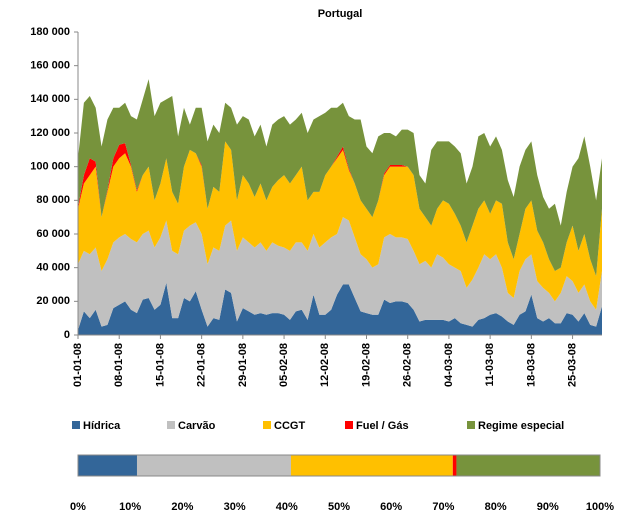  Describe the element at coordinates (366, 365) in the screenshot. I see `x-tick-label: 19-02-08` at that location.